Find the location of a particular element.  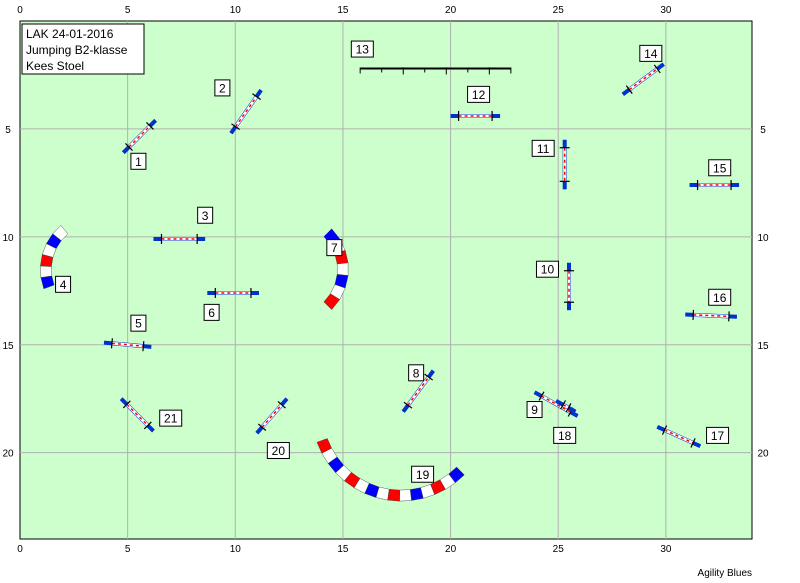

obstacle-number: 14 is located at coordinates (651, 54).